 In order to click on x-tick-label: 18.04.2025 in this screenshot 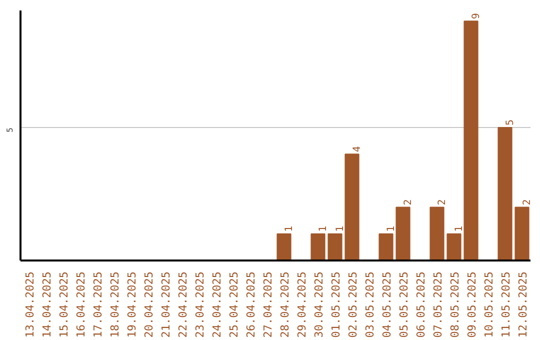, I will do `click(115, 304)`.